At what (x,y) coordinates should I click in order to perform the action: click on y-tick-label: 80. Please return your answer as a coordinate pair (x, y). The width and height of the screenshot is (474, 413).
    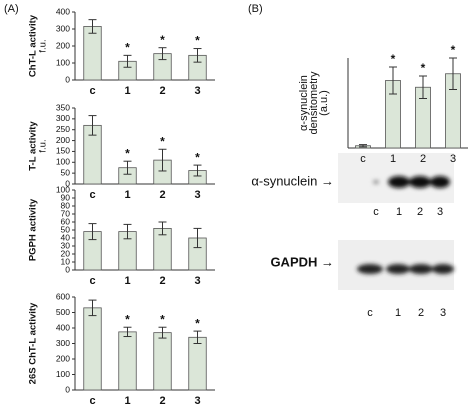
    Looking at the image, I should click on (66, 205).